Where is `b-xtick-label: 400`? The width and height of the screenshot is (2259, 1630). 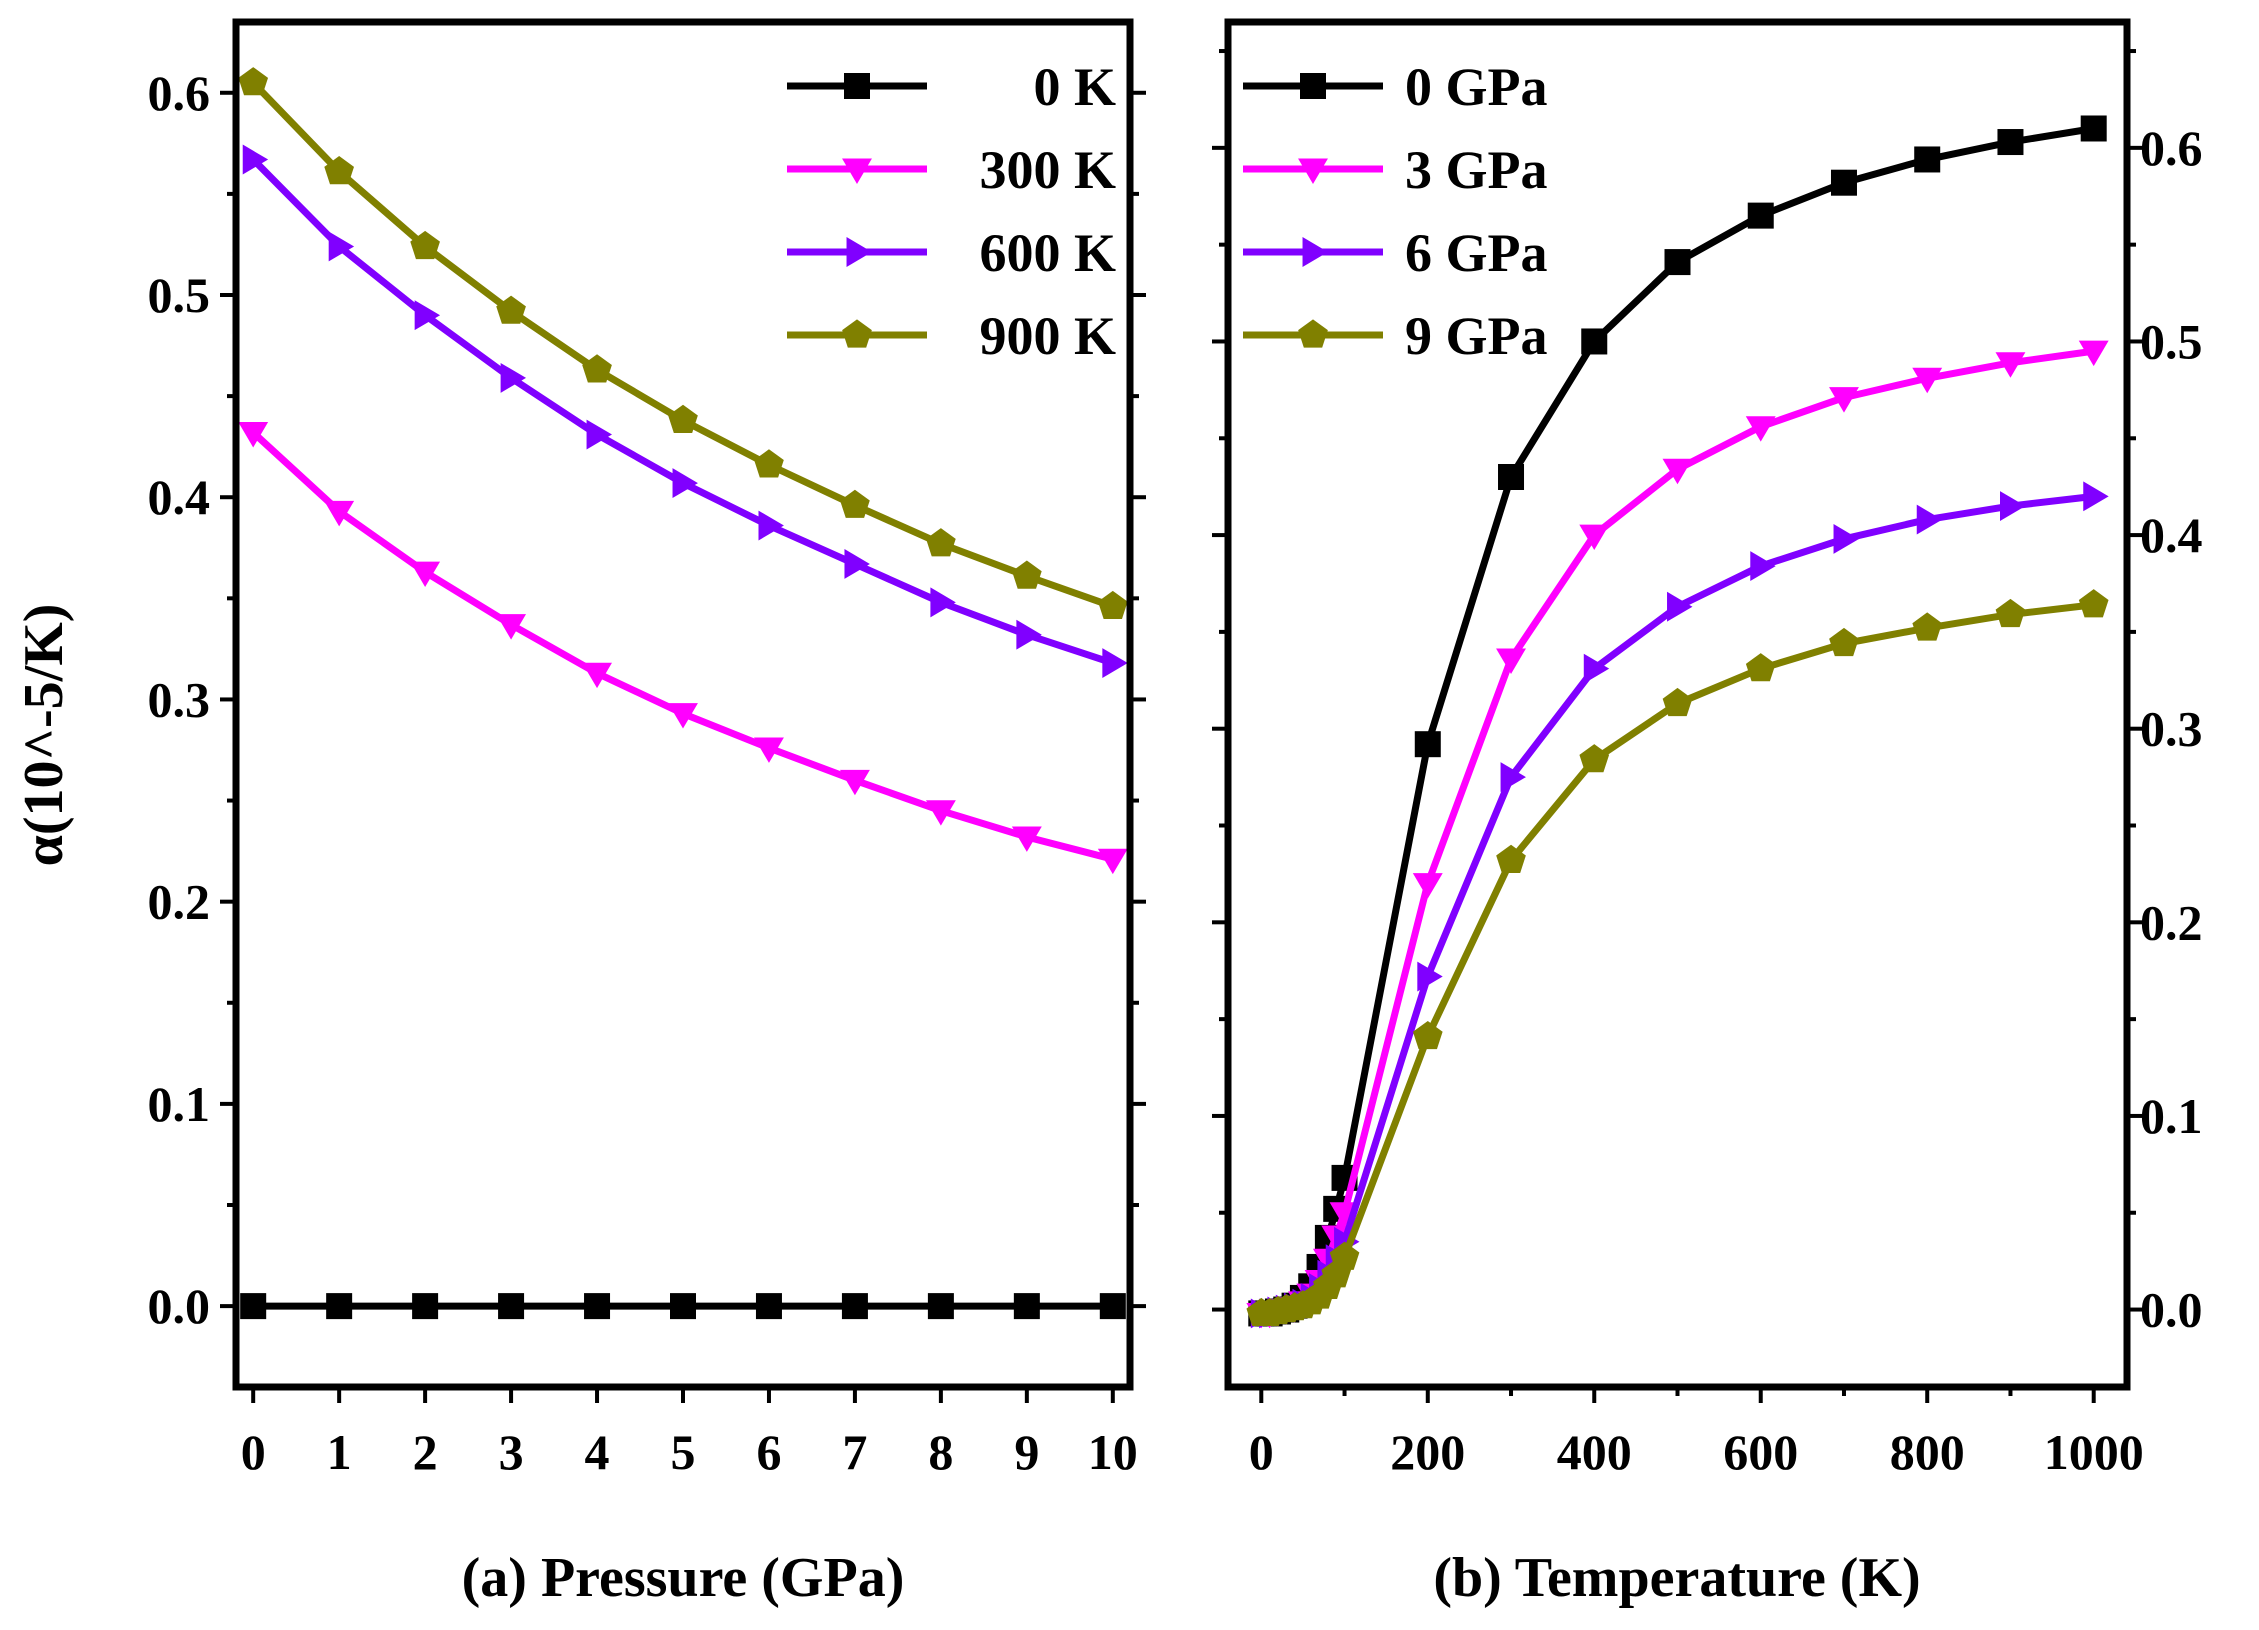
b-xtick-label: 400 is located at coordinates (1594, 1452).